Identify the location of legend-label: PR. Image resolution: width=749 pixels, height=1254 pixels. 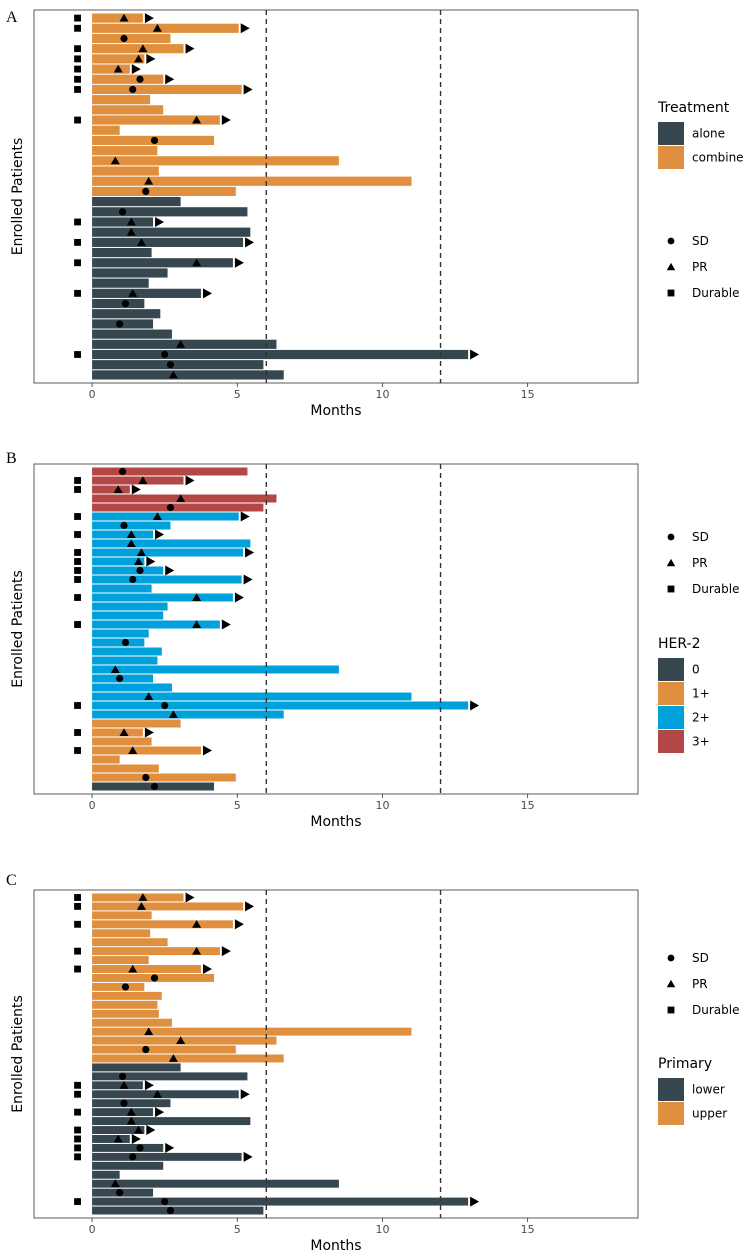
(700, 563).